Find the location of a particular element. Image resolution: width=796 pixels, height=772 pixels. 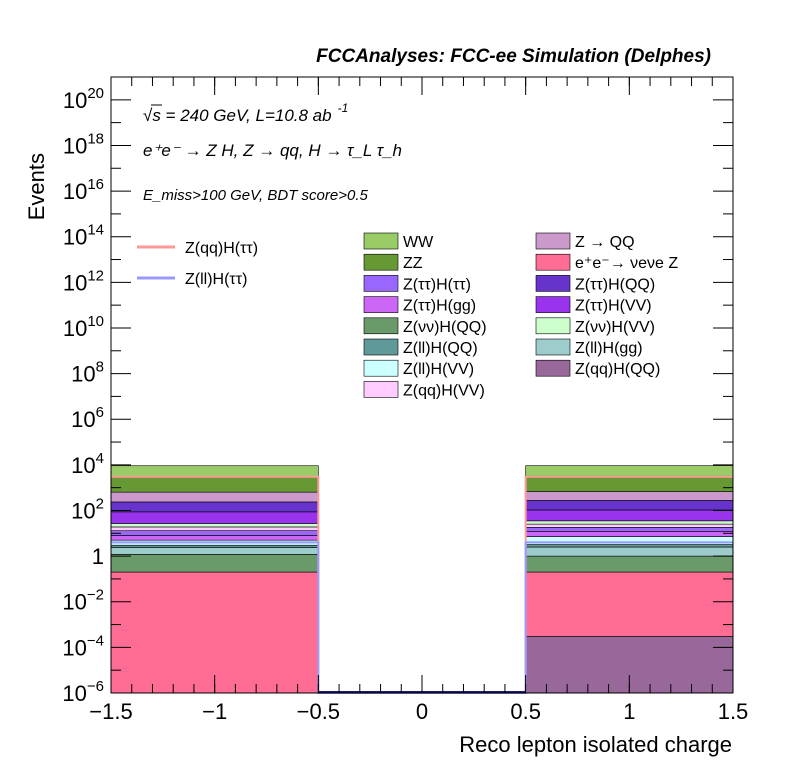

legend-label: e⁺e⁻→ νeνe Z is located at coordinates (626, 263).